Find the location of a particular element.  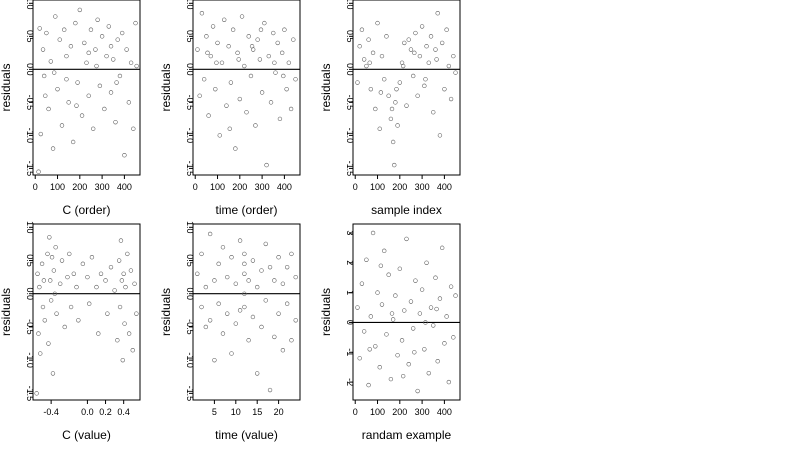

y-tick-label: 3 is located at coordinates (350, 232).